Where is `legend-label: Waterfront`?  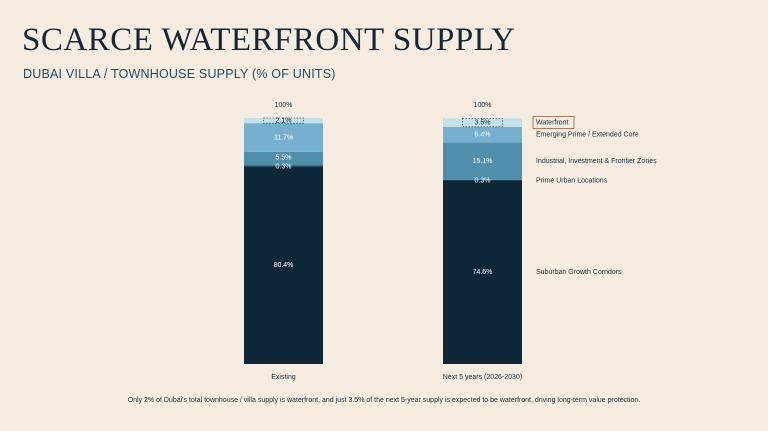 legend-label: Waterfront is located at coordinates (552, 122).